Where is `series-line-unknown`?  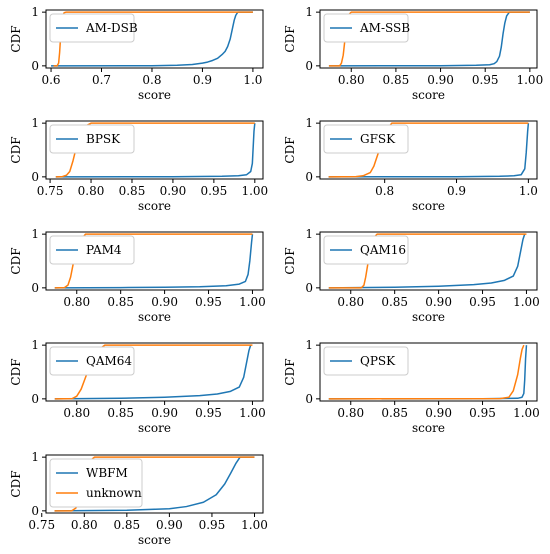 series-line-unknown is located at coordinates (426, 372).